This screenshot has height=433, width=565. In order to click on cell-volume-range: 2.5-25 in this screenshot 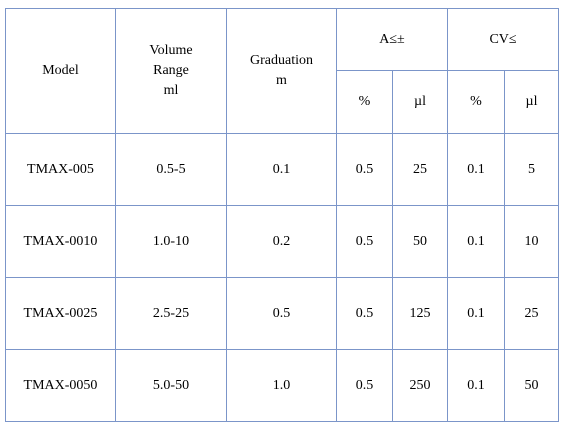, I will do `click(171, 313)`.